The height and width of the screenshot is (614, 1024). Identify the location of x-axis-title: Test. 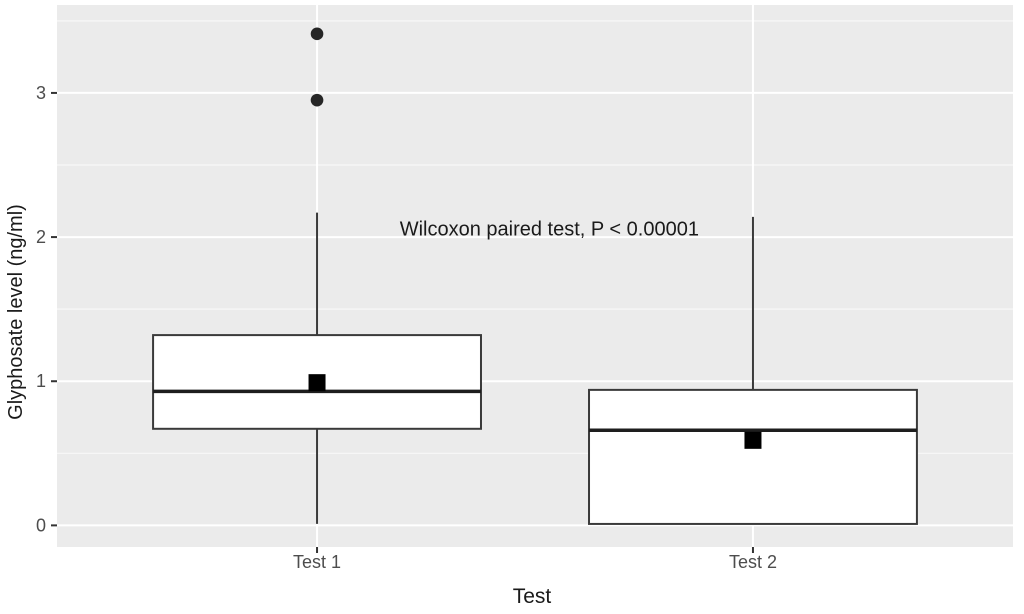
(532, 596).